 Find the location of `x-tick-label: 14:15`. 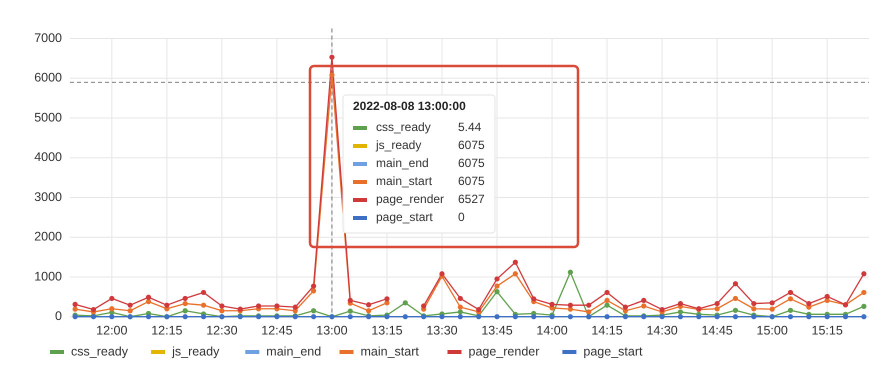

x-tick-label: 14:15 is located at coordinates (607, 330).